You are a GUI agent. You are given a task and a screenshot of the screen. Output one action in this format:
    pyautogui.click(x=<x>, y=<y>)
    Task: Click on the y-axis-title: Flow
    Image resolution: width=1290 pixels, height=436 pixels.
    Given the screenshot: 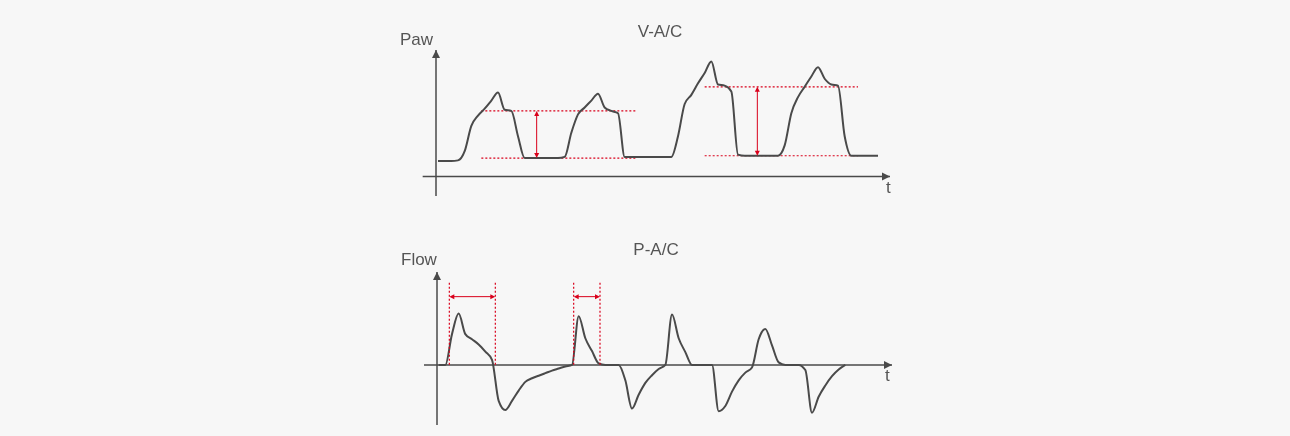 What is the action you would take?
    pyautogui.click(x=419, y=260)
    